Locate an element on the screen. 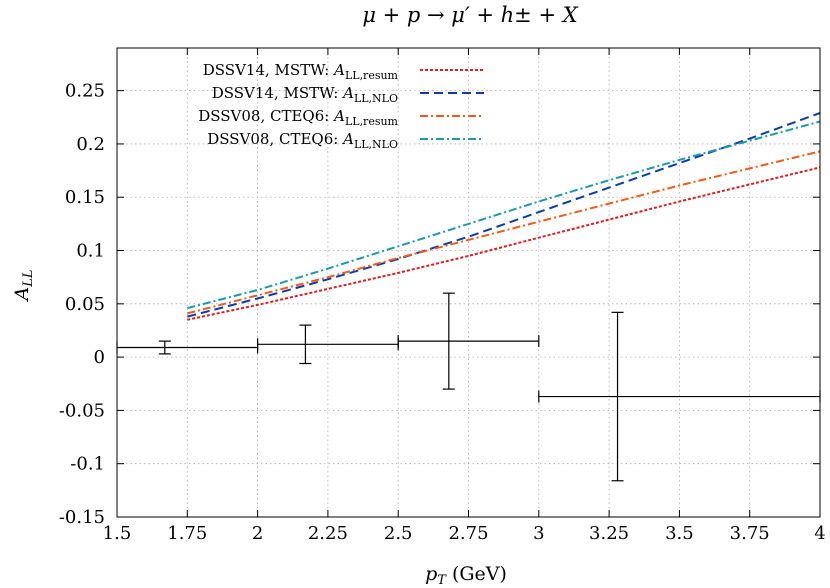 This screenshot has height=588, width=830. y-tick-label: -0.1 is located at coordinates (87, 464).